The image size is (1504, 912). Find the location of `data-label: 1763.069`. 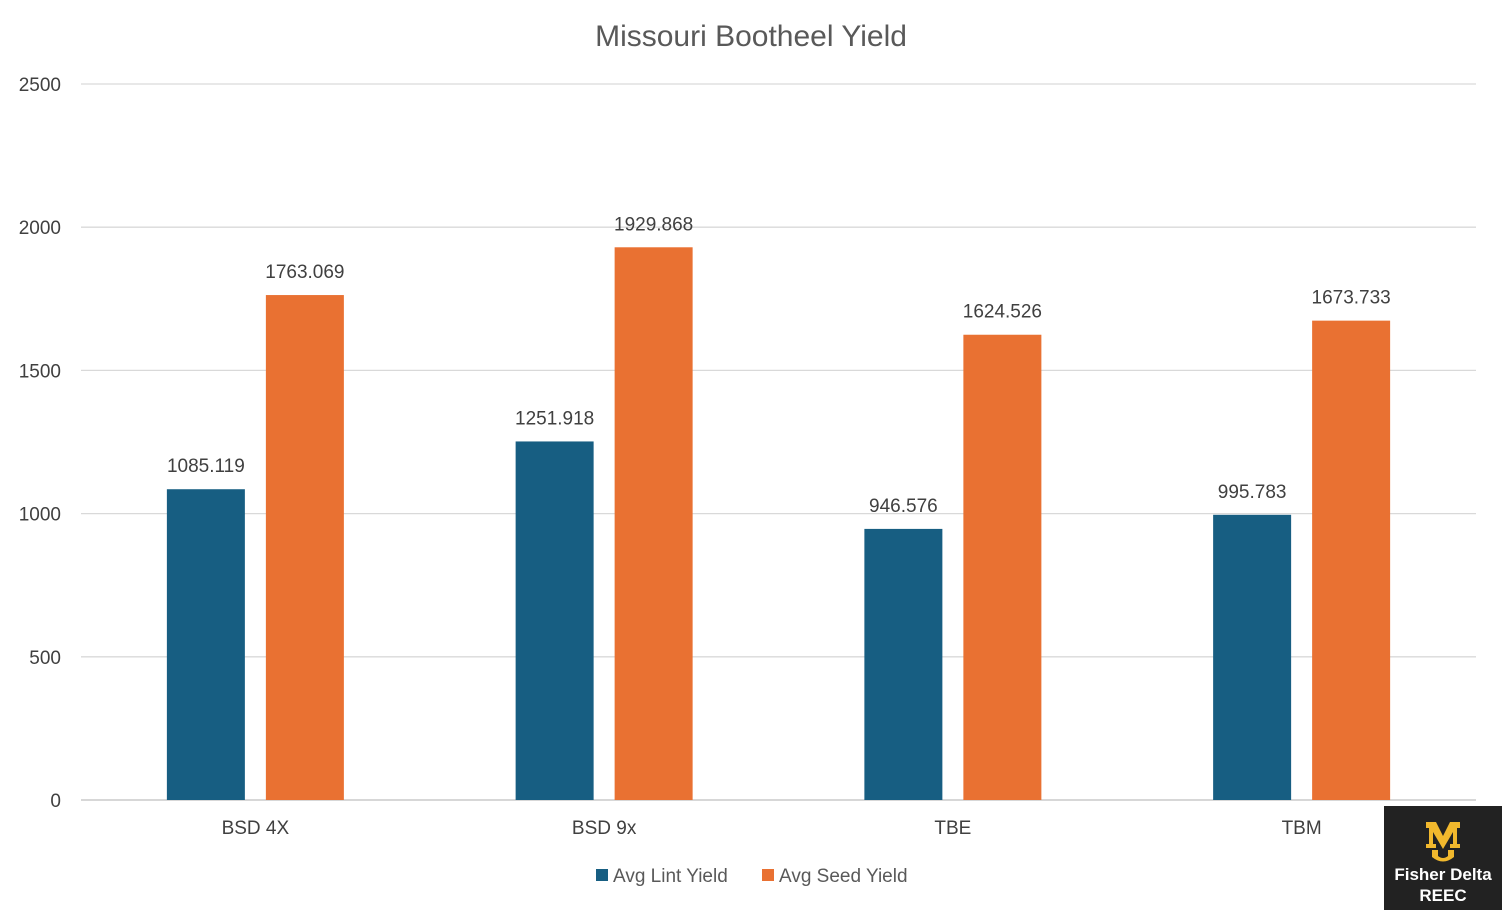

data-label: 1763.069 is located at coordinates (304, 272).